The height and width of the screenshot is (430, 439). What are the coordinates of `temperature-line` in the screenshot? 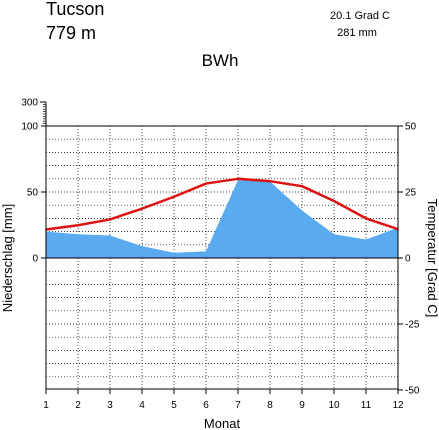 It's located at (222, 204).